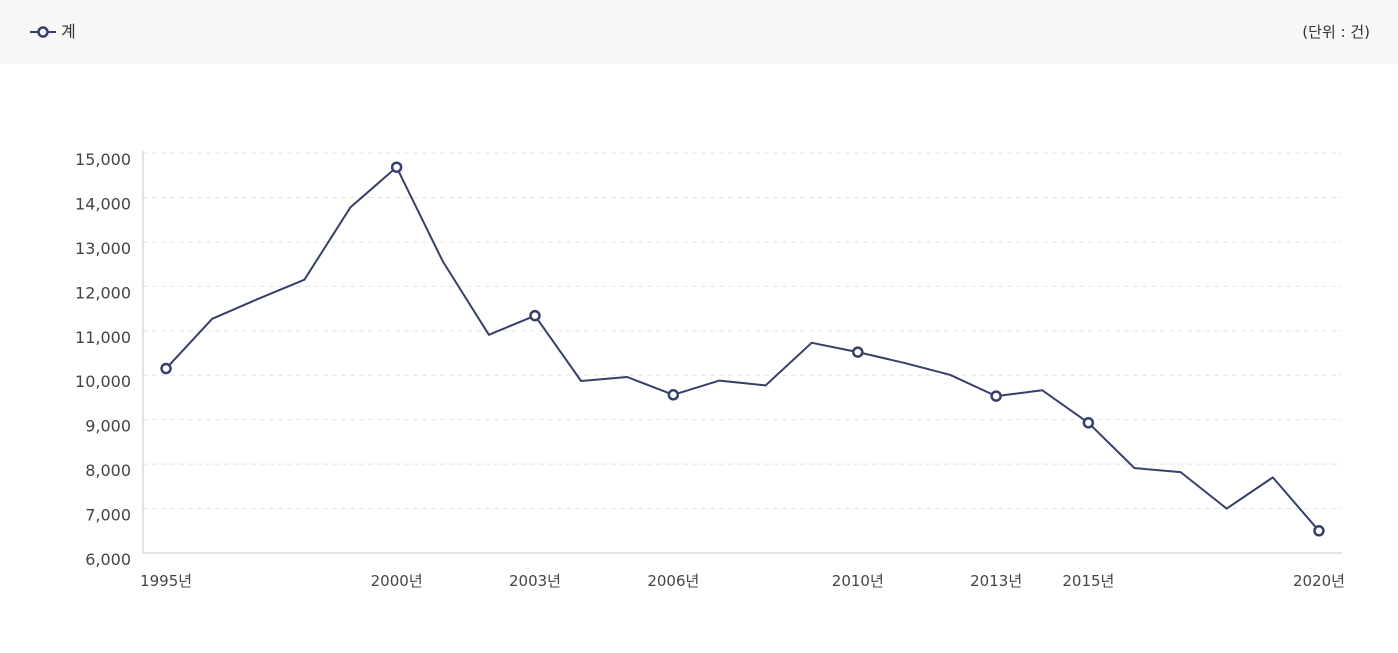  What do you see at coordinates (535, 581) in the screenshot?
I see `x-tick-label: 2003년` at bounding box center [535, 581].